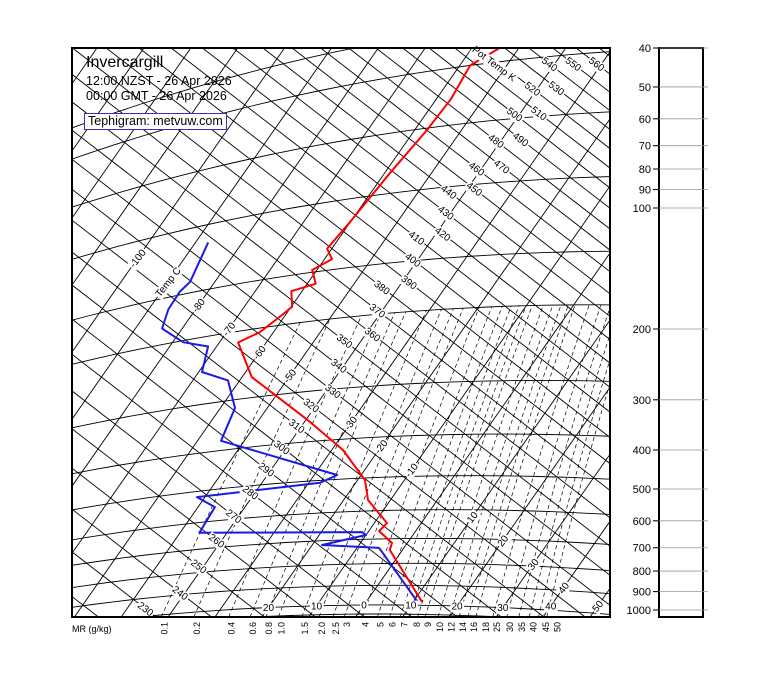  Describe the element at coordinates (645, 147) in the screenshot. I see `pressure-tick-label: 70` at that location.